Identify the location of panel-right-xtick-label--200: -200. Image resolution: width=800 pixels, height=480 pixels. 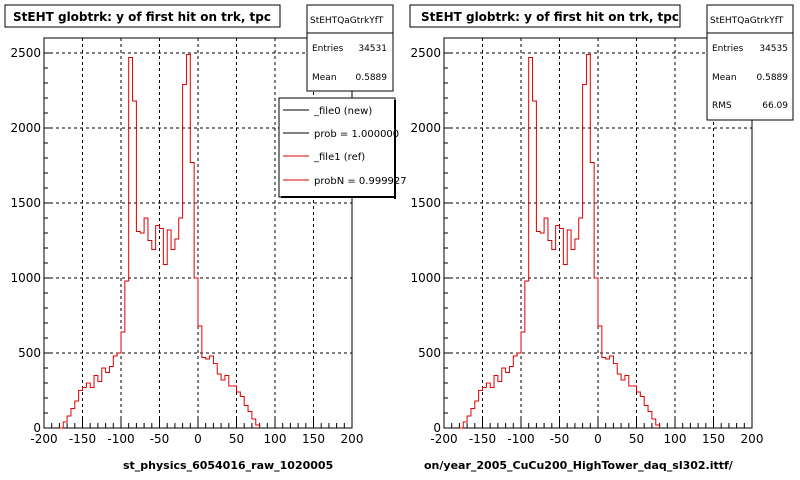
(443, 439).